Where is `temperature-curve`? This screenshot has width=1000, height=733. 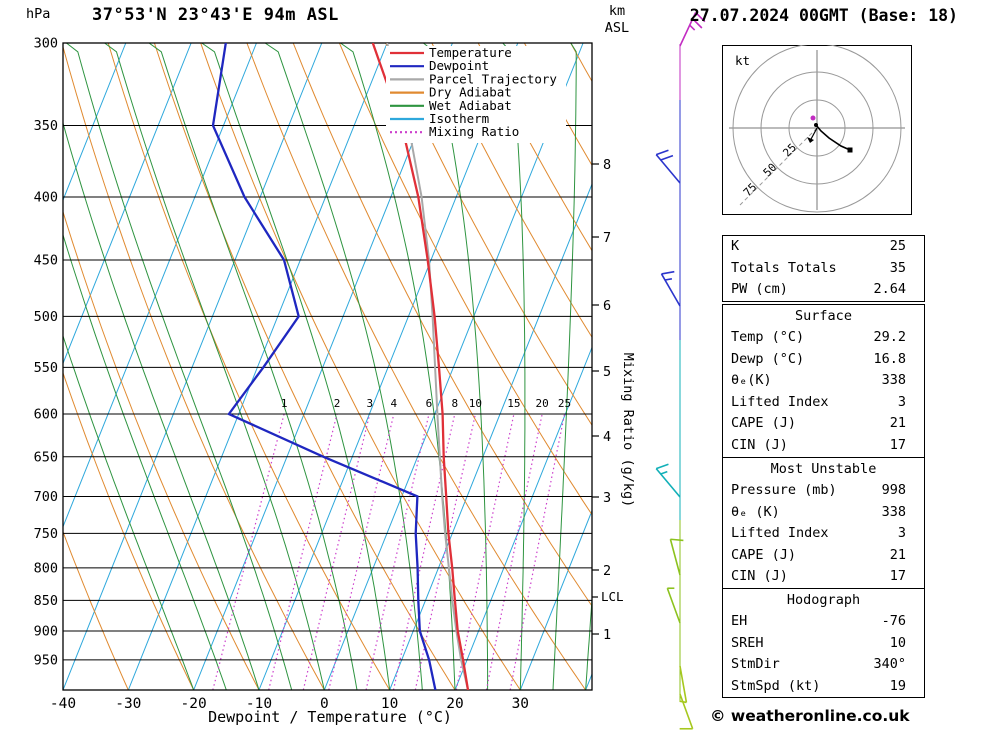 temperature-curve is located at coordinates (420, 366).